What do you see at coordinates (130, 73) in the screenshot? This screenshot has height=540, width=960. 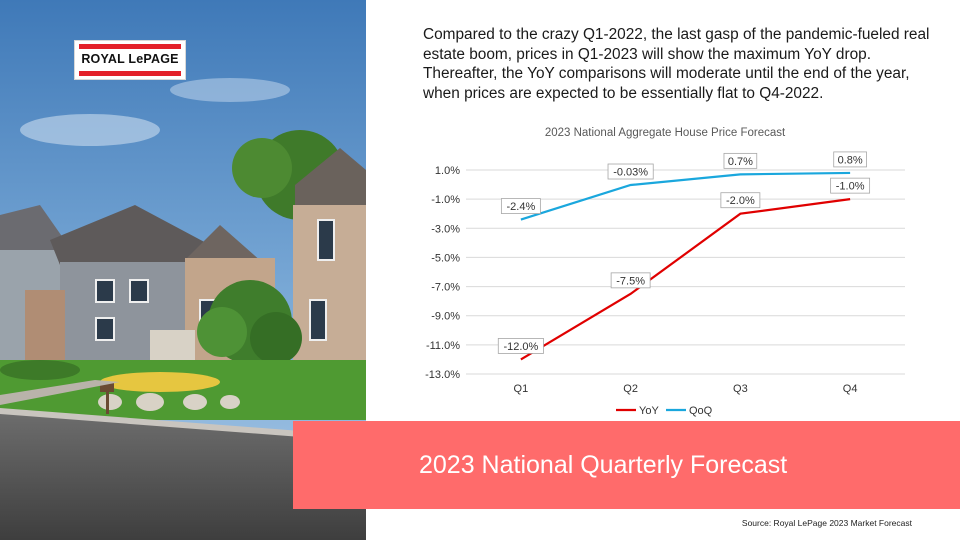 I see `logo-bar-bottom` at bounding box center [130, 73].